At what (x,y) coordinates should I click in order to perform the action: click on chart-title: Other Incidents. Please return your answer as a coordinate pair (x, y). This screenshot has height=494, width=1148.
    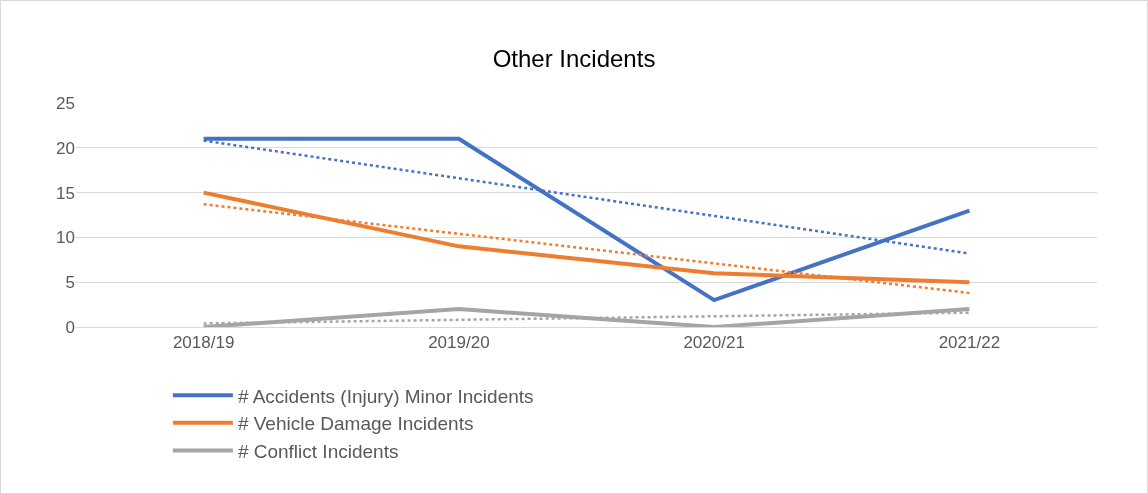
    Looking at the image, I should click on (574, 58).